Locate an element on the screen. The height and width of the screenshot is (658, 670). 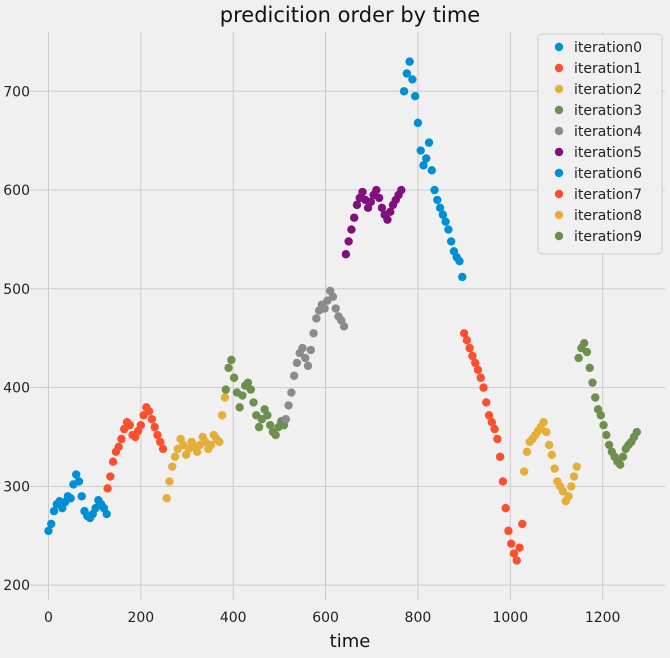
y-tick-label: 500 is located at coordinates (16, 290).